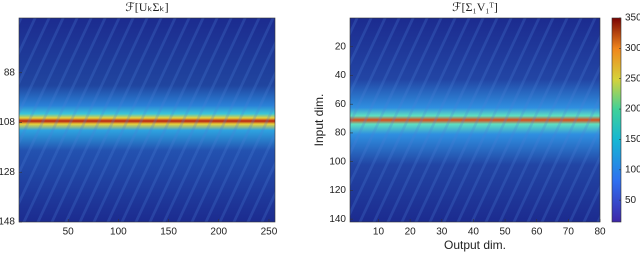 The image size is (640, 255). I want to click on x-tick-label: 100, so click(118, 232).